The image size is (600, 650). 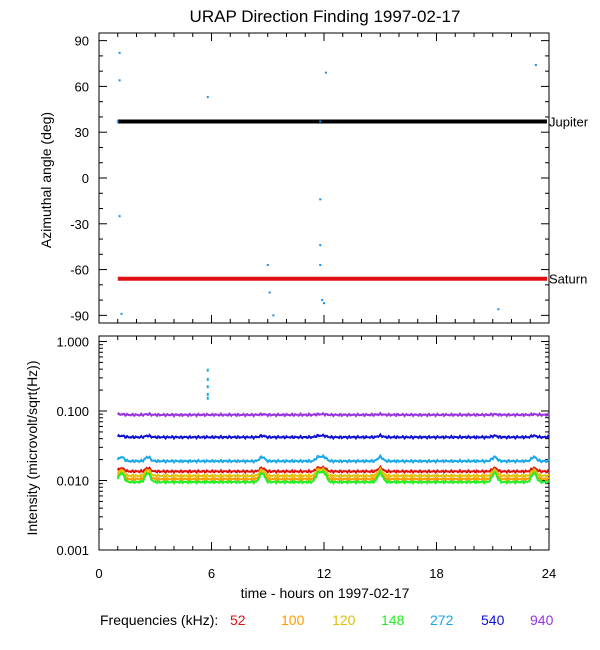 I want to click on x-tick-label: 24, so click(x=549, y=573).